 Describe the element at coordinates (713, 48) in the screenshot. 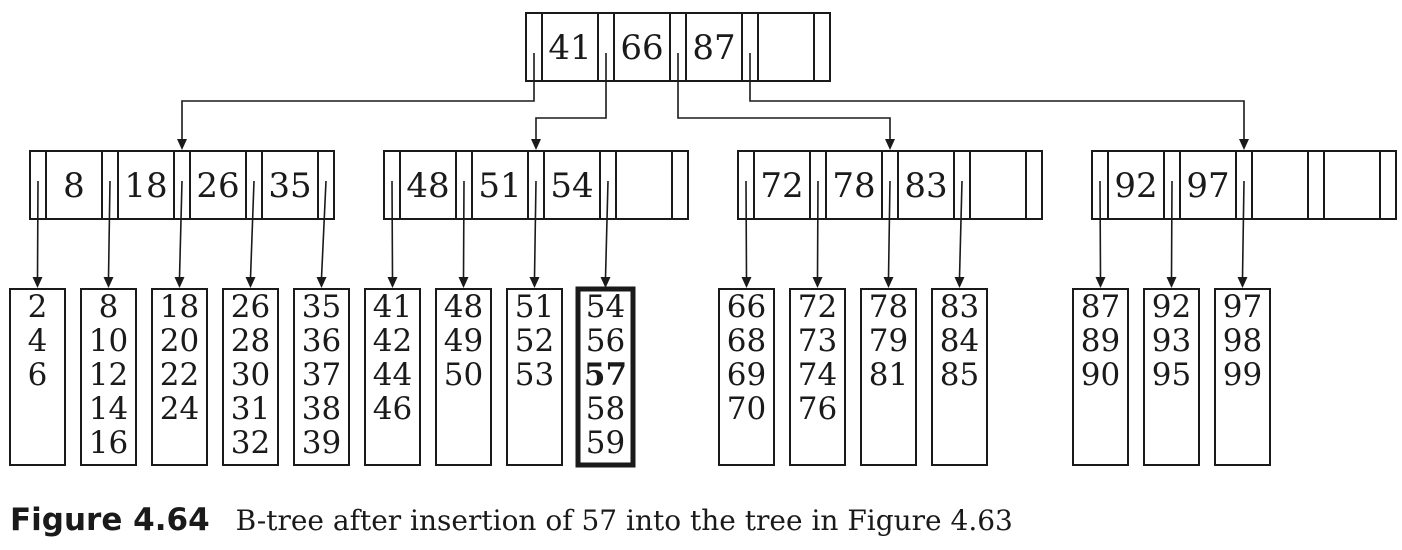

I see `root-key: 87` at that location.